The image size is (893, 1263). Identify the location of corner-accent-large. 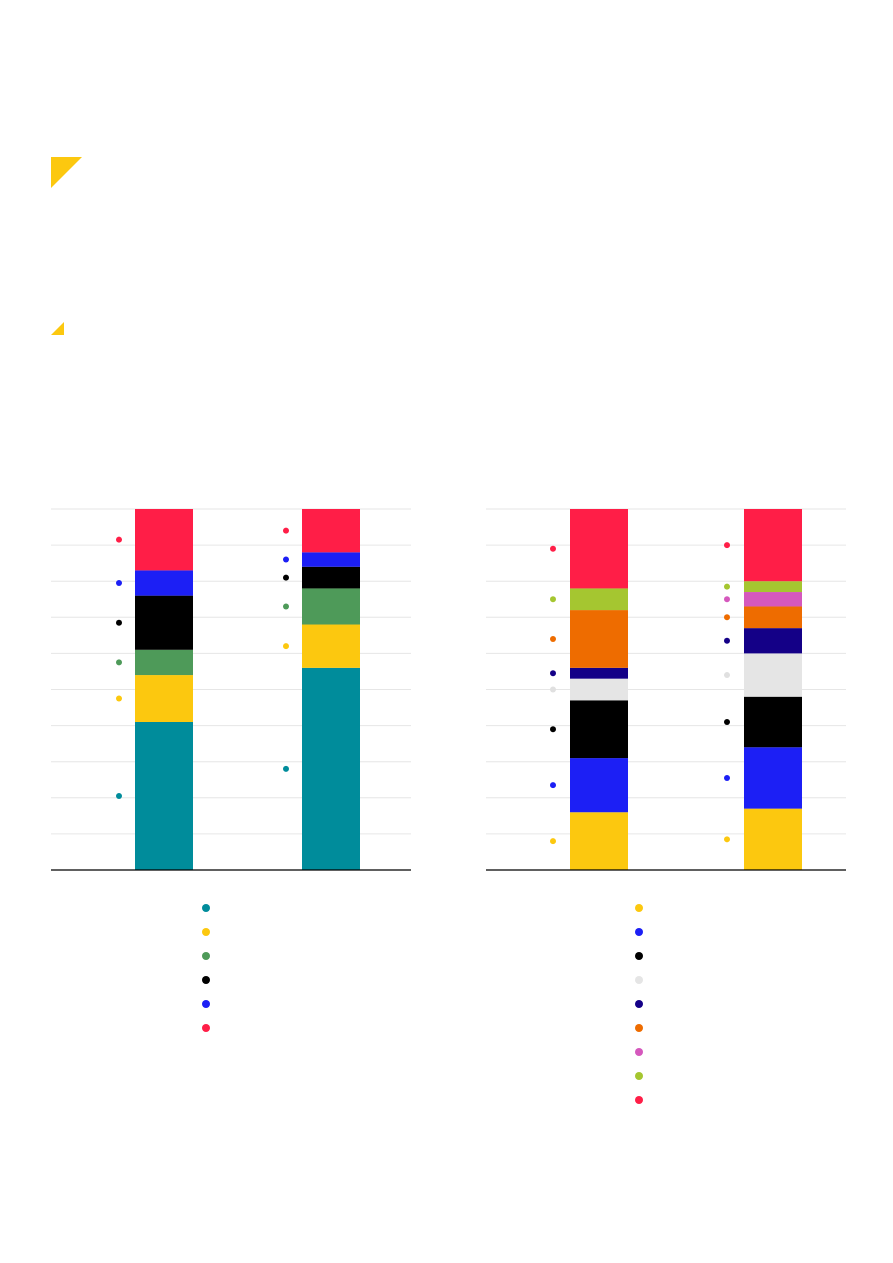
(66, 172).